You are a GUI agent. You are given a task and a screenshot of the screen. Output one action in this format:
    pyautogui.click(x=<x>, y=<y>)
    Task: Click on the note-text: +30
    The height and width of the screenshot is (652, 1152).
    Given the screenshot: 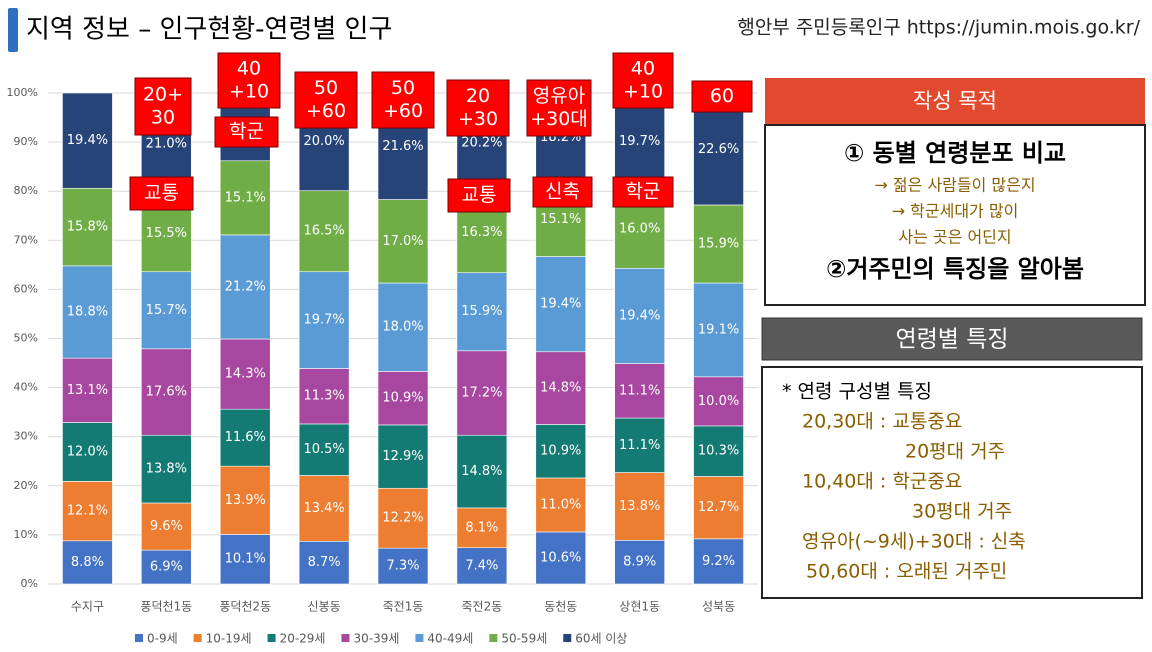 What is the action you would take?
    pyautogui.click(x=478, y=119)
    